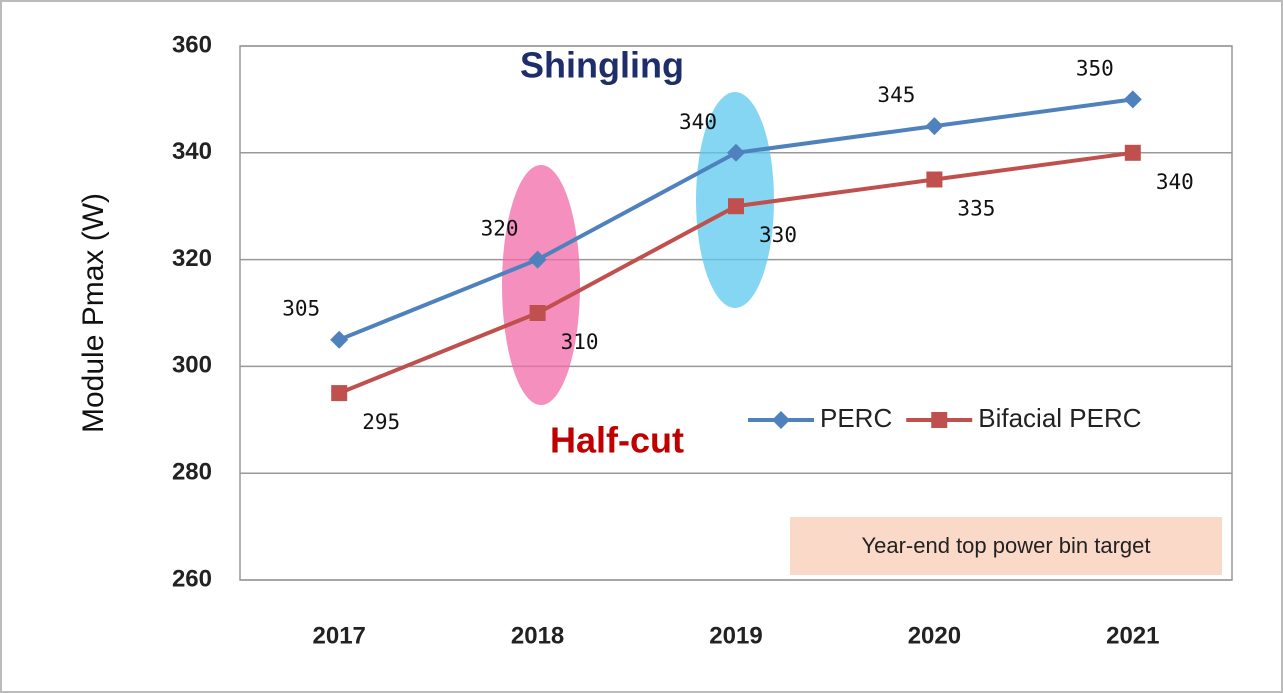 This screenshot has width=1283, height=693. What do you see at coordinates (192, 578) in the screenshot?
I see `y-tick-label: 260` at bounding box center [192, 578].